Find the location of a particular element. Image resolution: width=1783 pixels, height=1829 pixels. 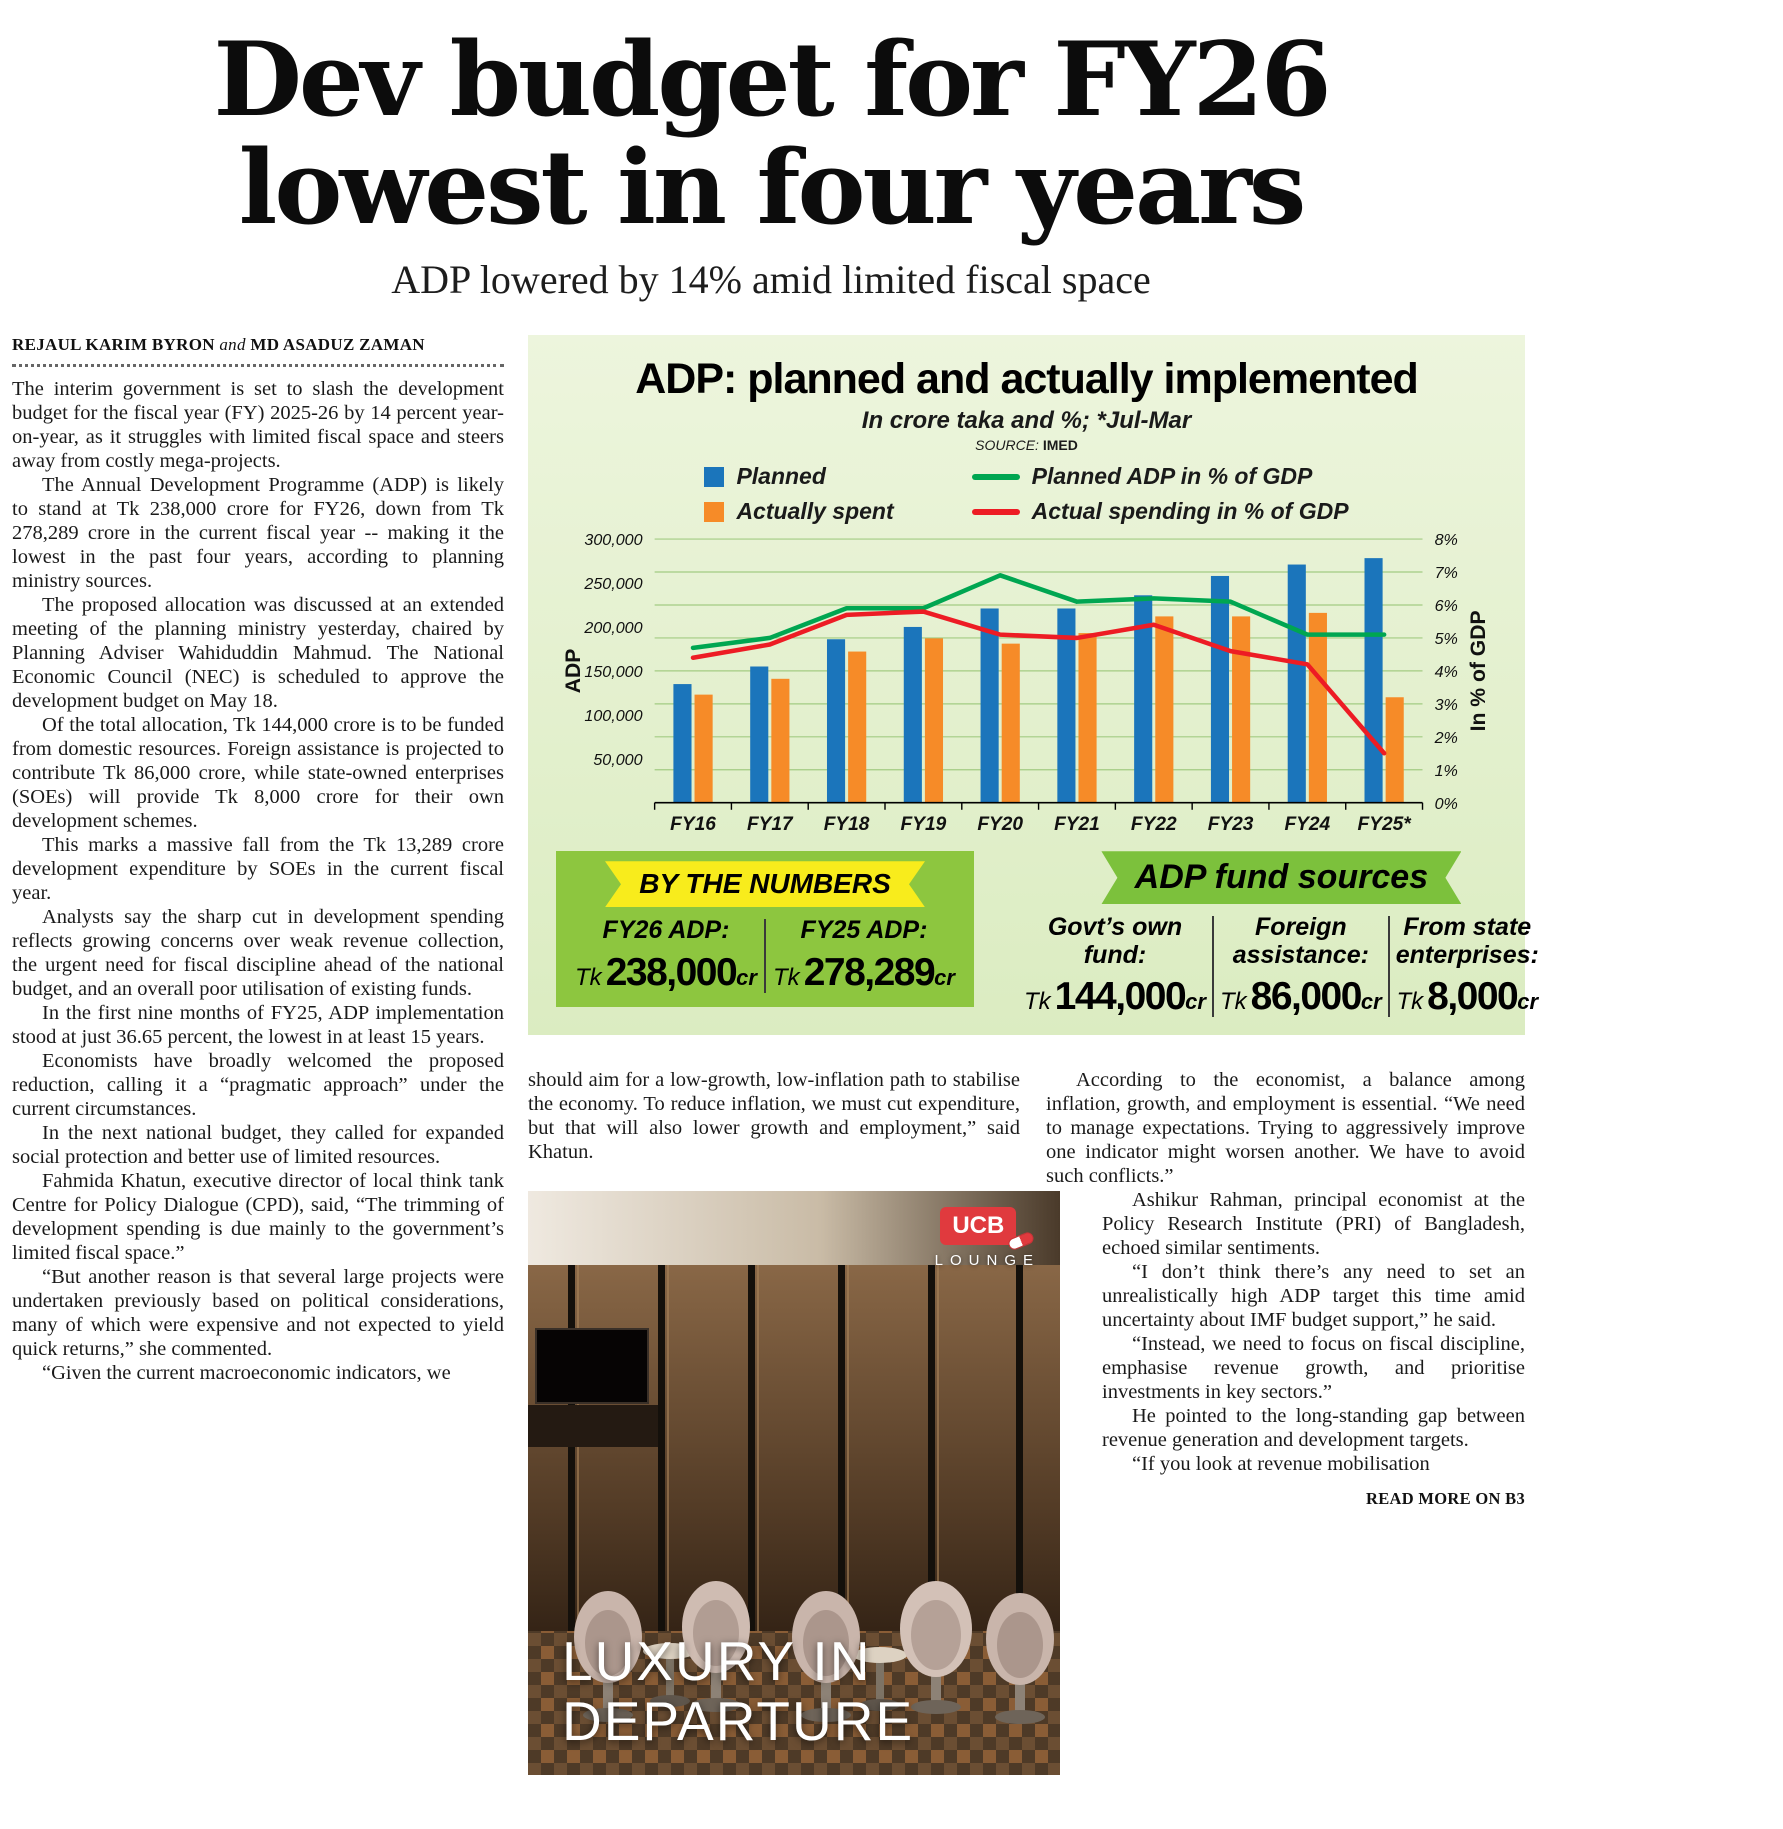

stat-govt-fund: Govt’s own fund: Tk 144,000cr is located at coordinates (1115, 966).